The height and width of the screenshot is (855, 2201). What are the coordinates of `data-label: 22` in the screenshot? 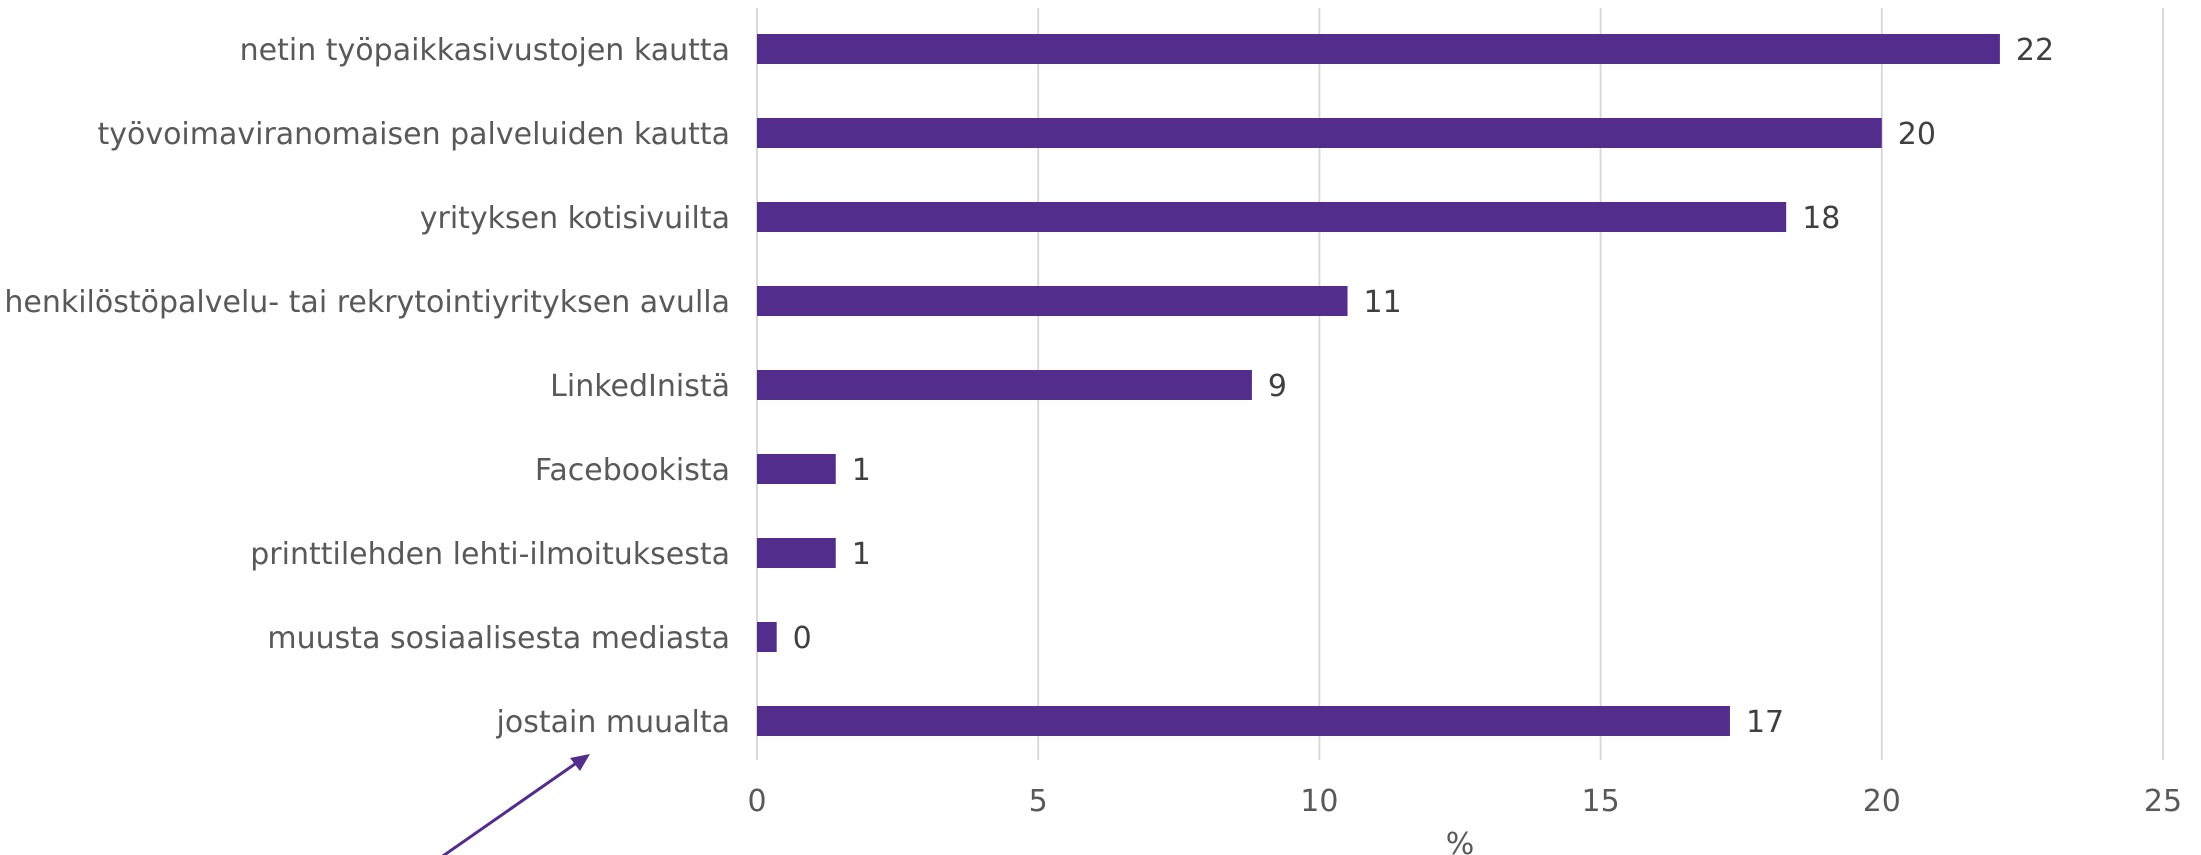 It's located at (2035, 50).